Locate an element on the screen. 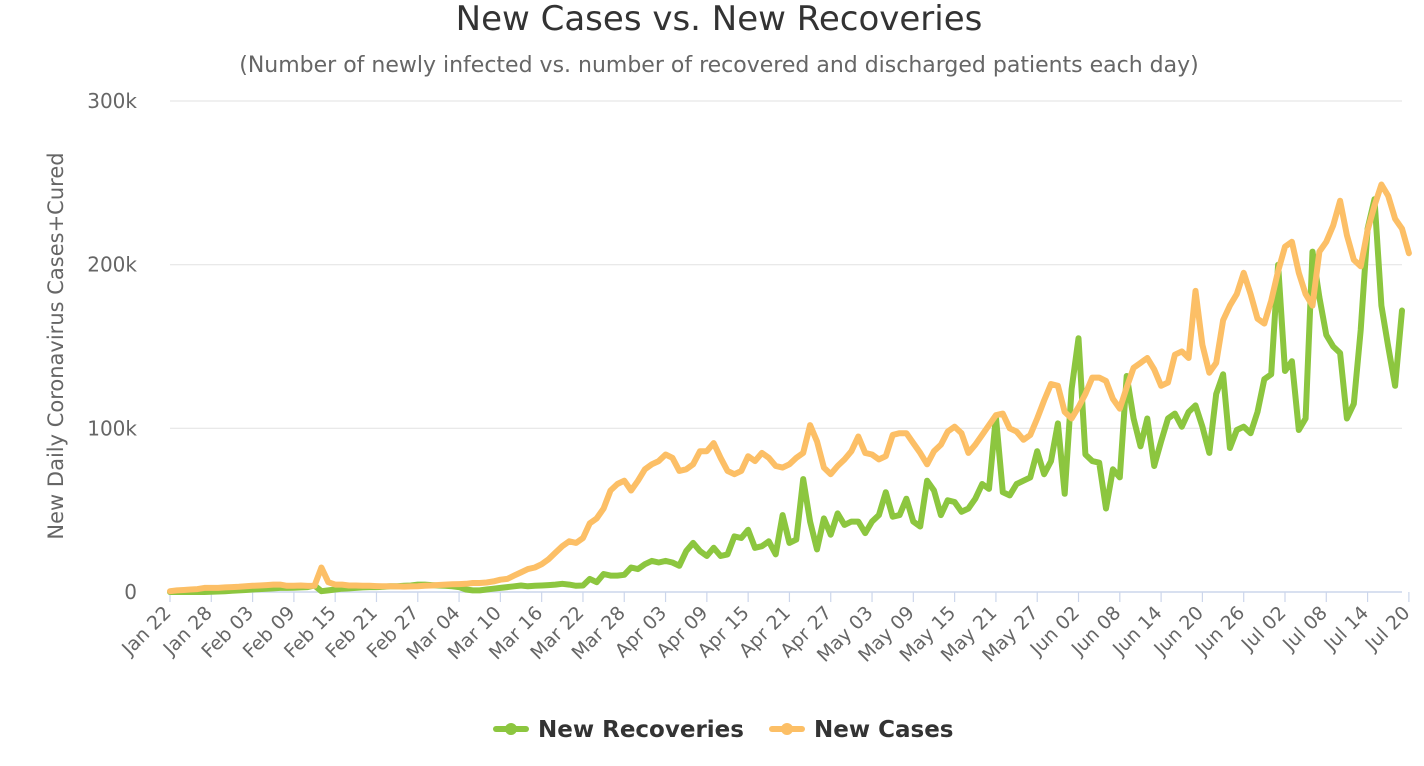 The width and height of the screenshot is (1424, 766). y-axis-ticks: 0 100k 200k 300k is located at coordinates (112, 346).